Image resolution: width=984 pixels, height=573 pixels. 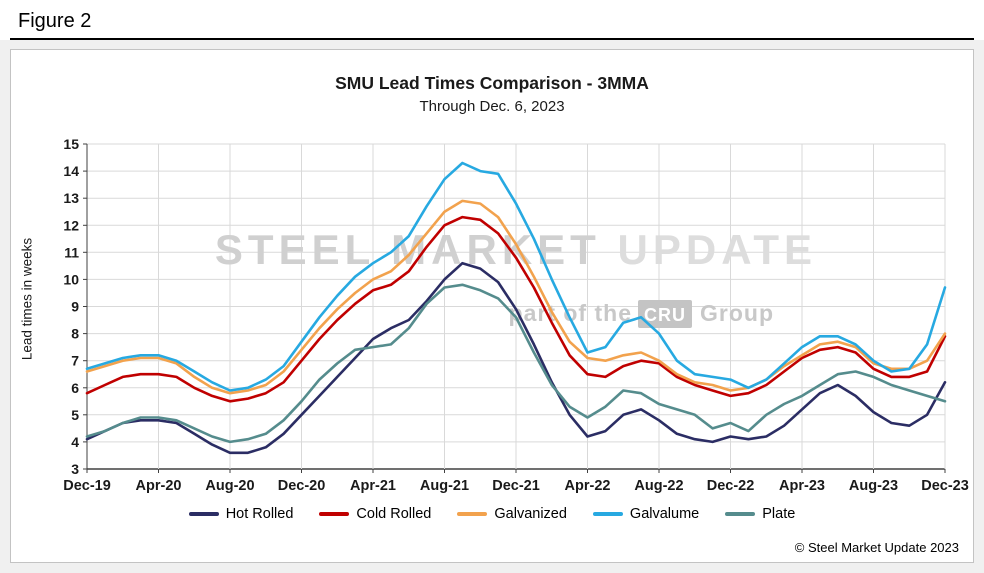 I want to click on x-tick-label: Apr-20, so click(x=159, y=486).